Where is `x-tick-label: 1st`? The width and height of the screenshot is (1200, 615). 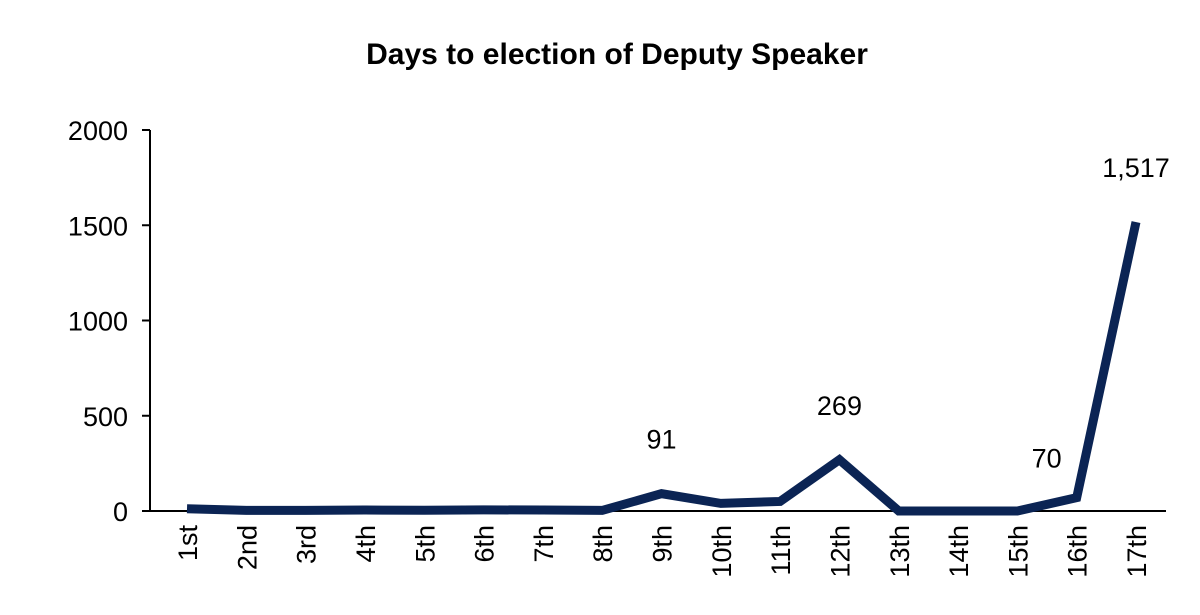
x-tick-label: 1st is located at coordinates (188, 543).